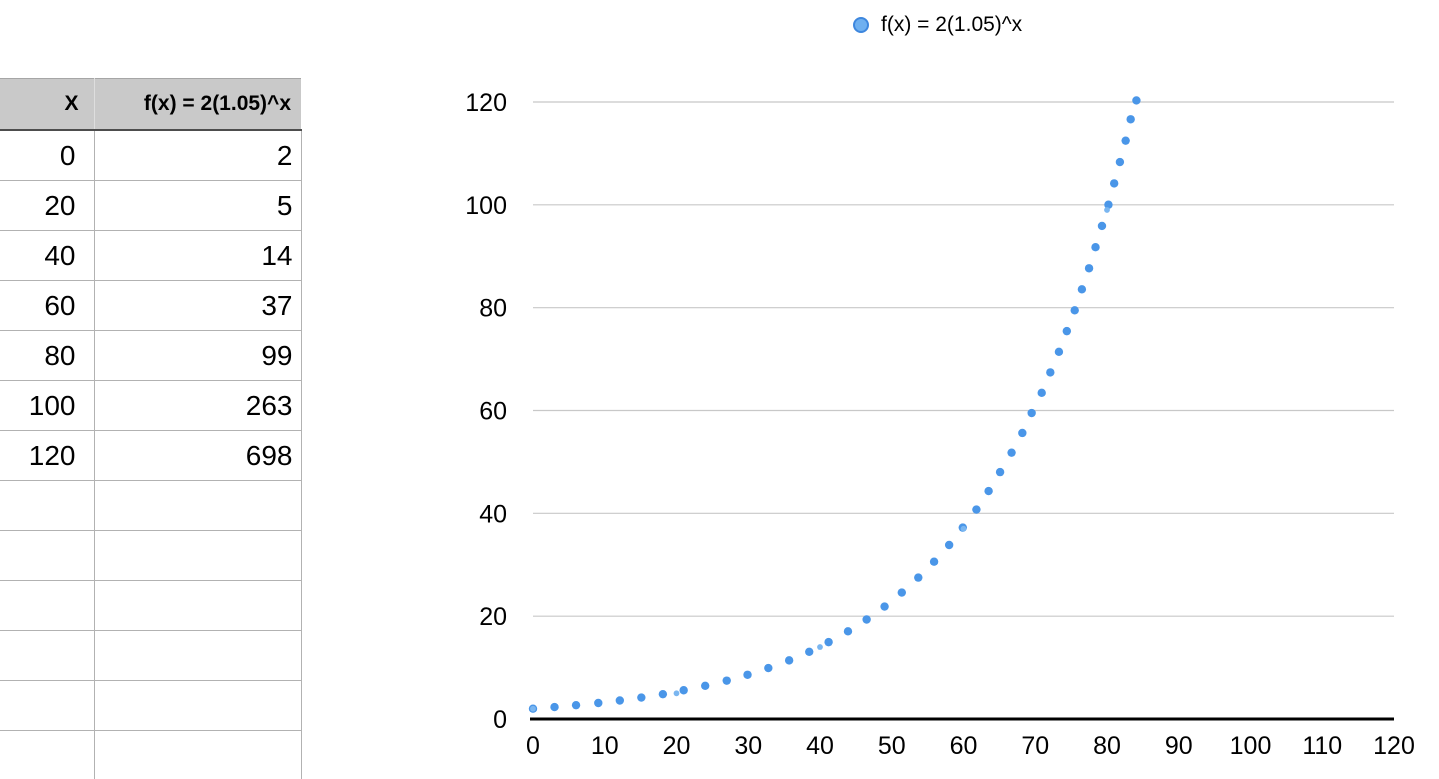 This screenshot has width=1439, height=779. Describe the element at coordinates (493, 412) in the screenshot. I see `y-tick-label: 60` at that location.